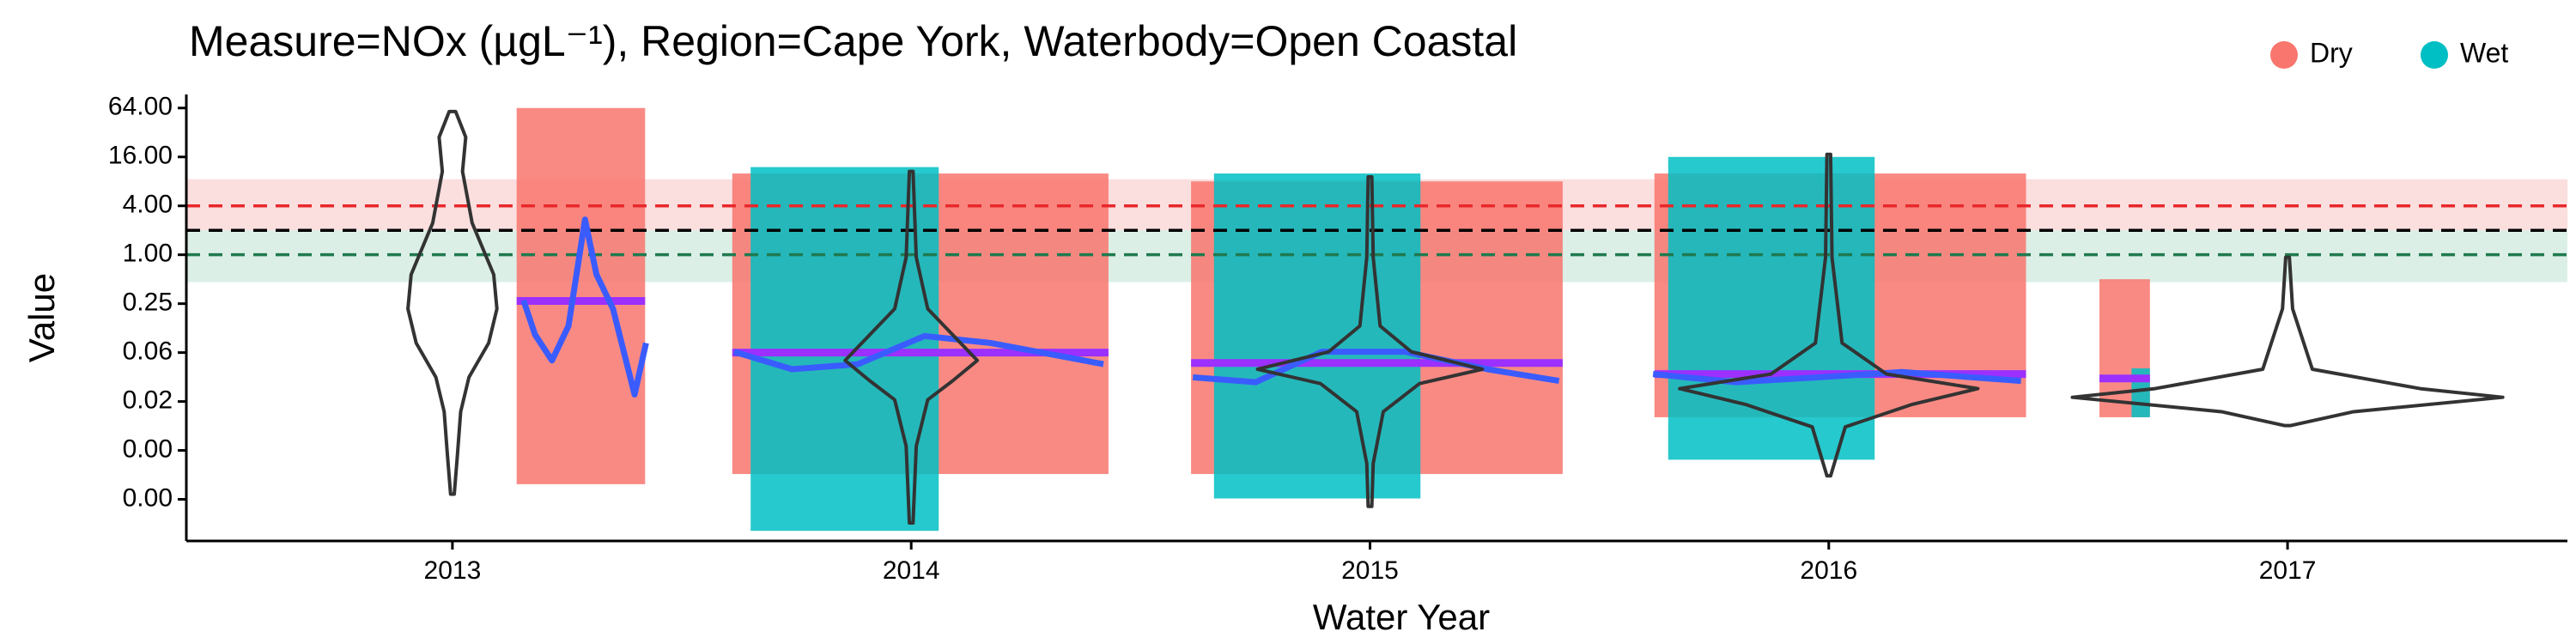  What do you see at coordinates (2288, 570) in the screenshot?
I see `x-tick-label: 2017` at bounding box center [2288, 570].